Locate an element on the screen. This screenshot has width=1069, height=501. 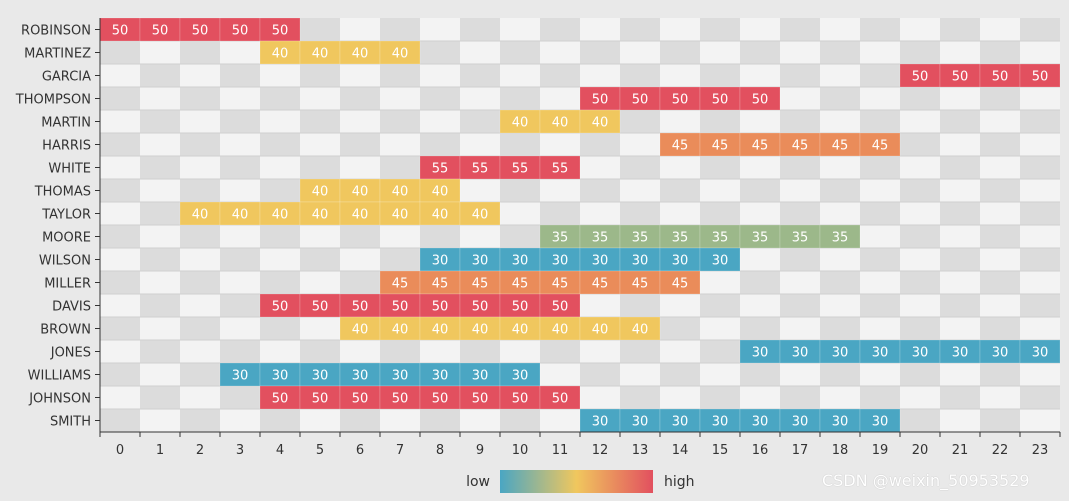
visual-map-legend: low high is located at coordinates (580, 481).